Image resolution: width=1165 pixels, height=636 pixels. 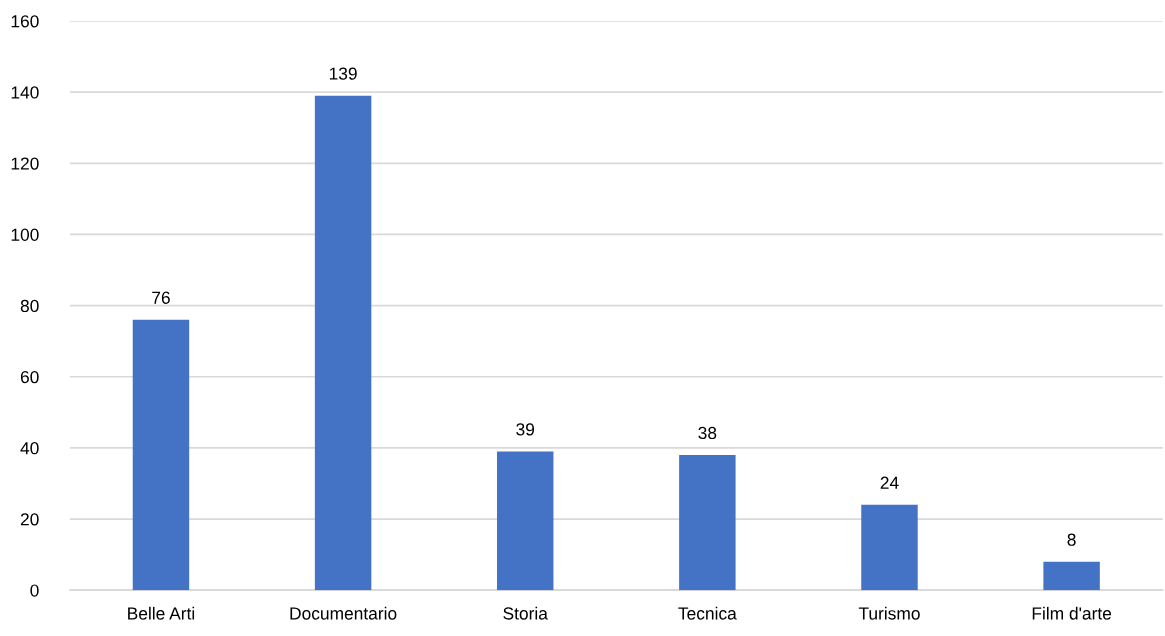 What do you see at coordinates (25, 234) in the screenshot?
I see `y-tick-label: 100` at bounding box center [25, 234].